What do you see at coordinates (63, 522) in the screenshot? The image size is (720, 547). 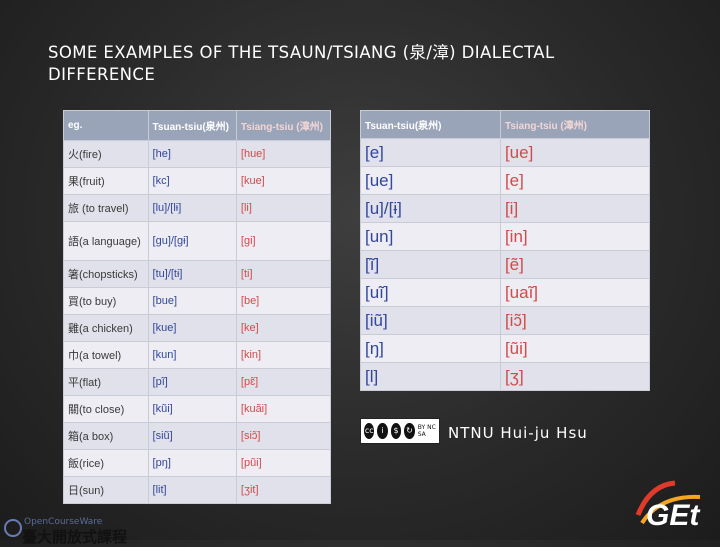 I see `ocw-label: OpenCourseWare` at bounding box center [63, 522].